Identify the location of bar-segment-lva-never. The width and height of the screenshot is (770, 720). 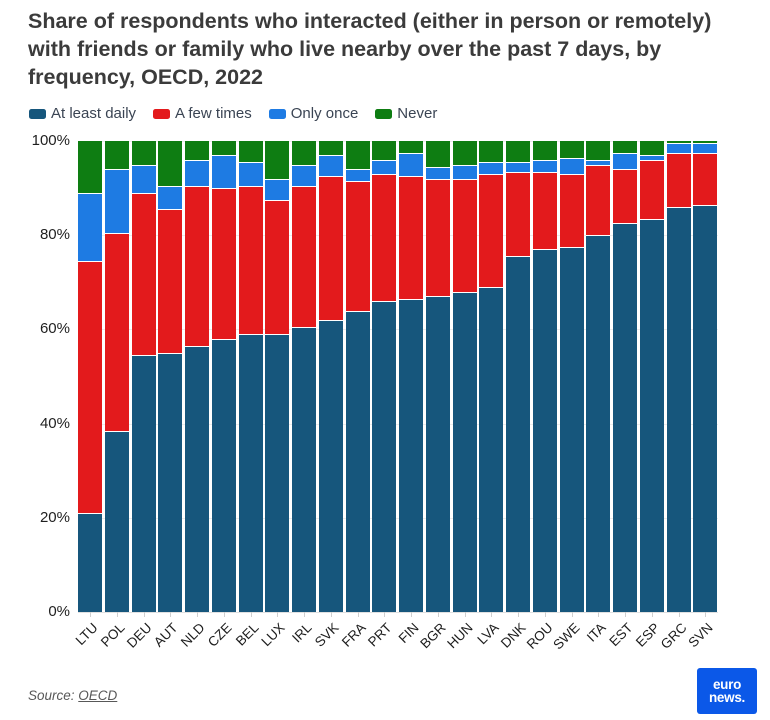
(491, 152).